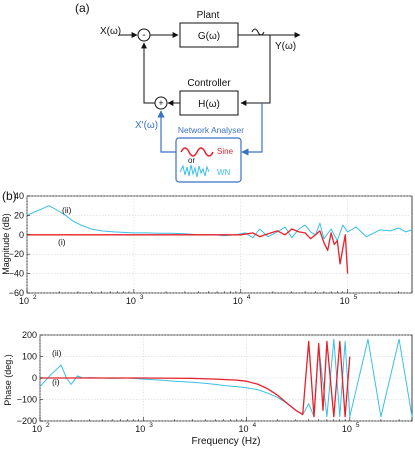 Image resolution: width=415 pixels, height=449 pixels. Describe the element at coordinates (196, 425) in the screenshot. I see `phase-x-ticks: 10 2 10 3 10 4 10 5` at that location.